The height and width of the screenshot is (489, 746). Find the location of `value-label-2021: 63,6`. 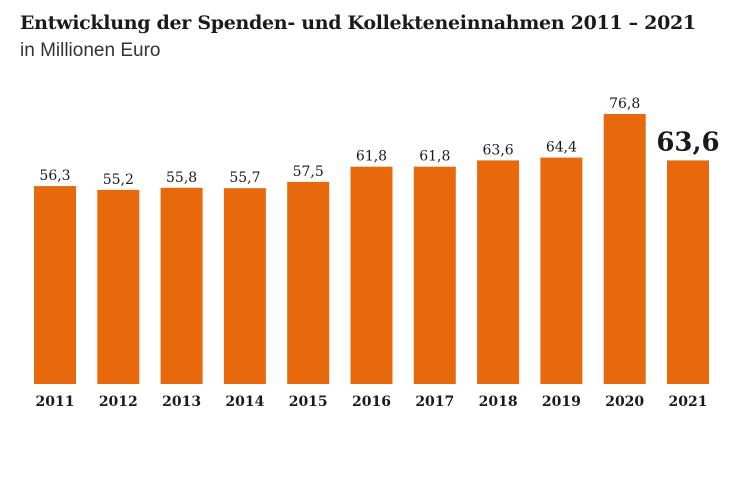

value-label-2021: 63,6 is located at coordinates (687, 142).